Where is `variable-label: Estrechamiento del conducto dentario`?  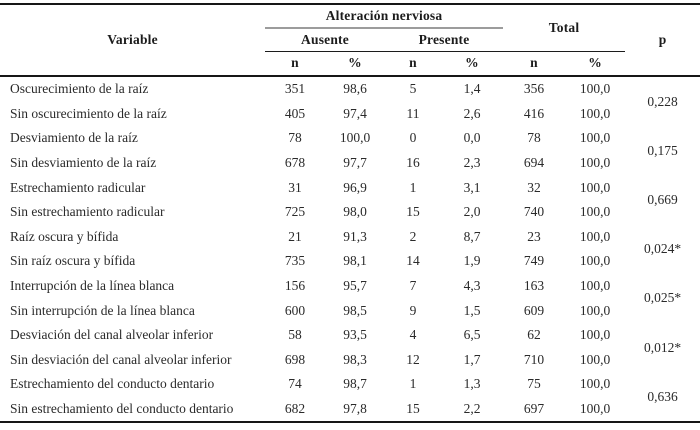 variable-label: Estrechamiento del conducto dentario is located at coordinates (112, 384).